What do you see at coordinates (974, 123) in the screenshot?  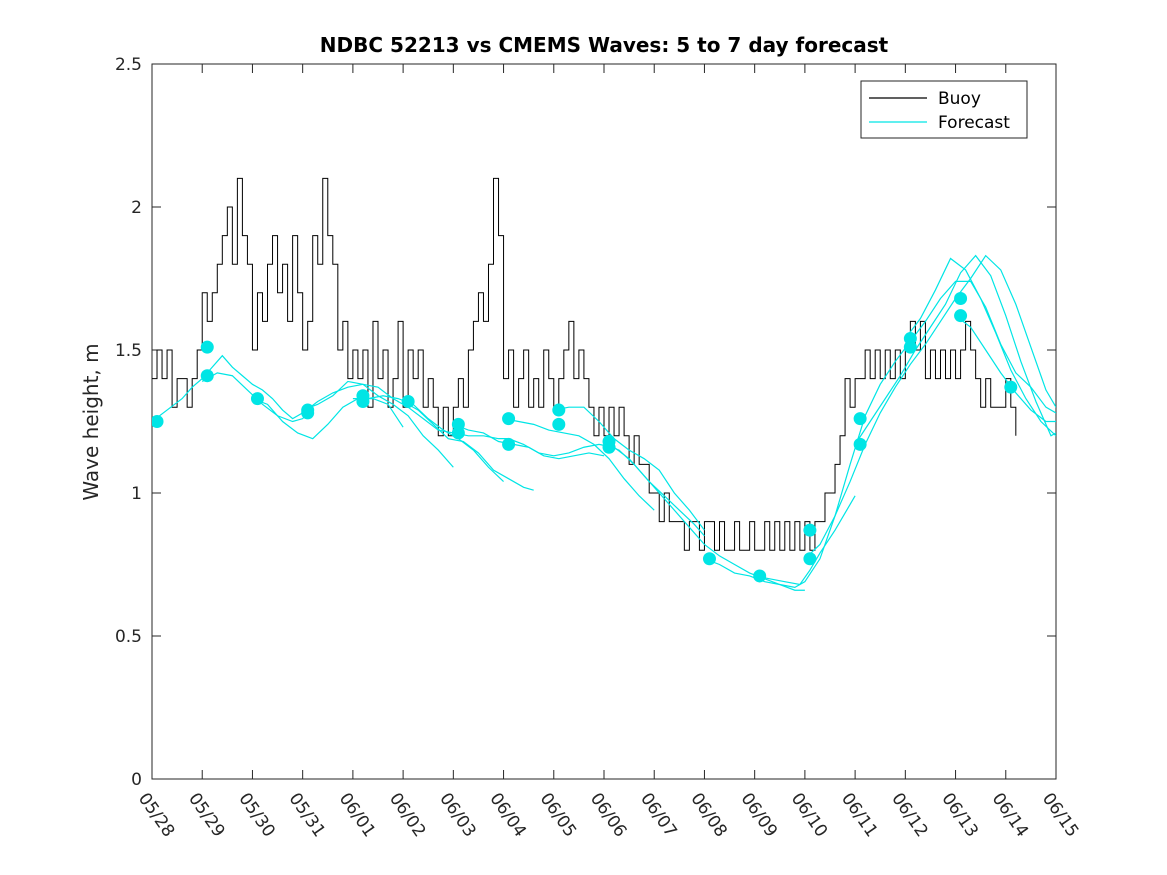 I see `legend-label-1: Forecast` at bounding box center [974, 123].